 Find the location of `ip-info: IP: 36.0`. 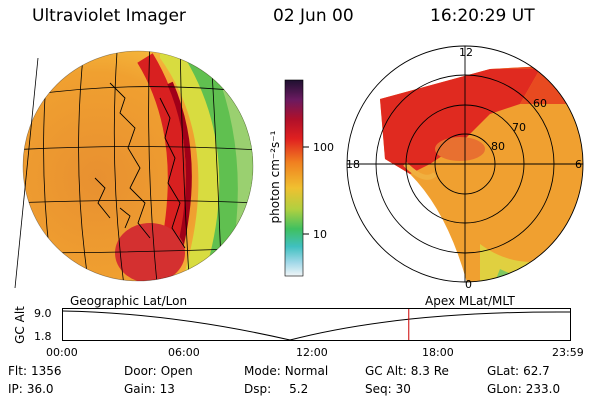

ip-info: IP: 36.0 is located at coordinates (31, 389).